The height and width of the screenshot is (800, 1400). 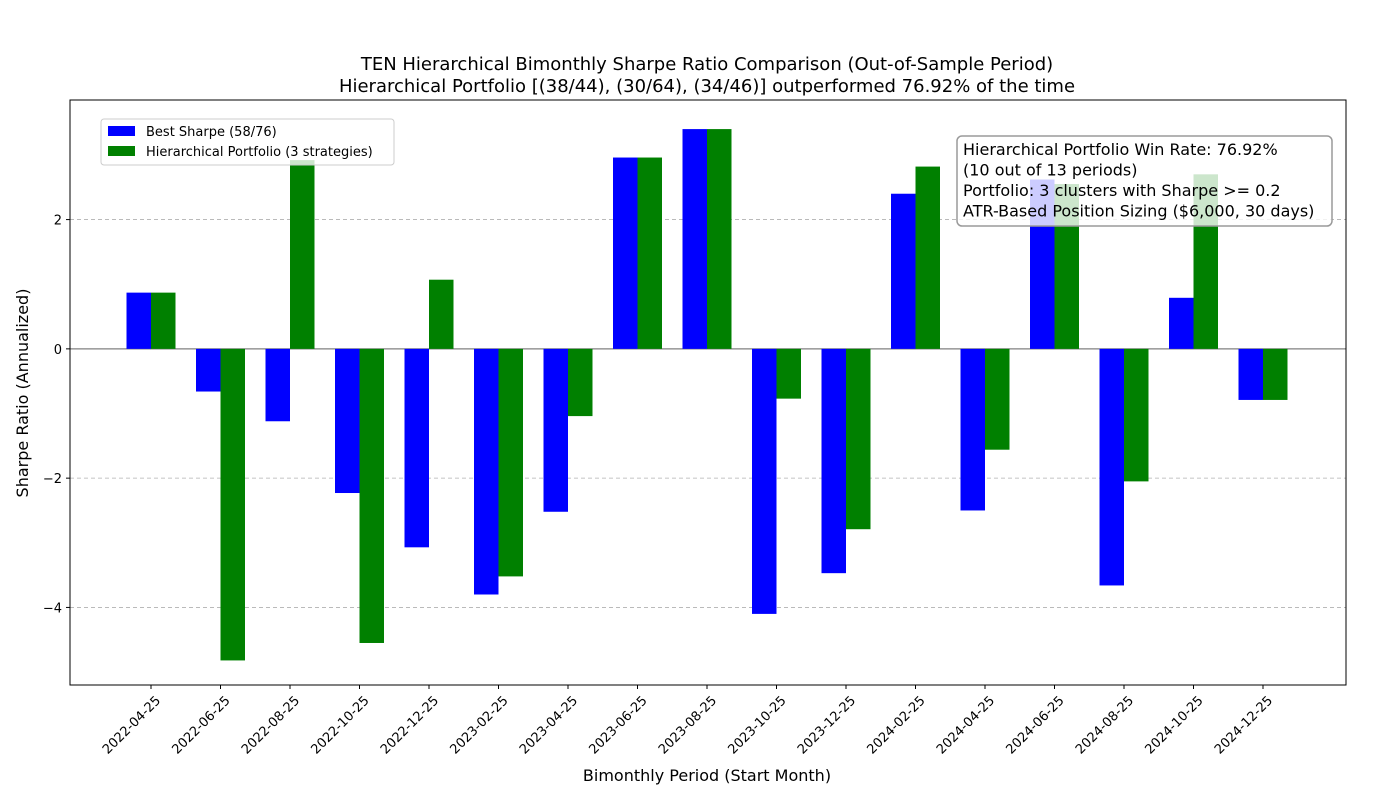 What do you see at coordinates (259, 152) in the screenshot?
I see `legend-label: Hierarchical Portfolio (3 strategies)` at bounding box center [259, 152].